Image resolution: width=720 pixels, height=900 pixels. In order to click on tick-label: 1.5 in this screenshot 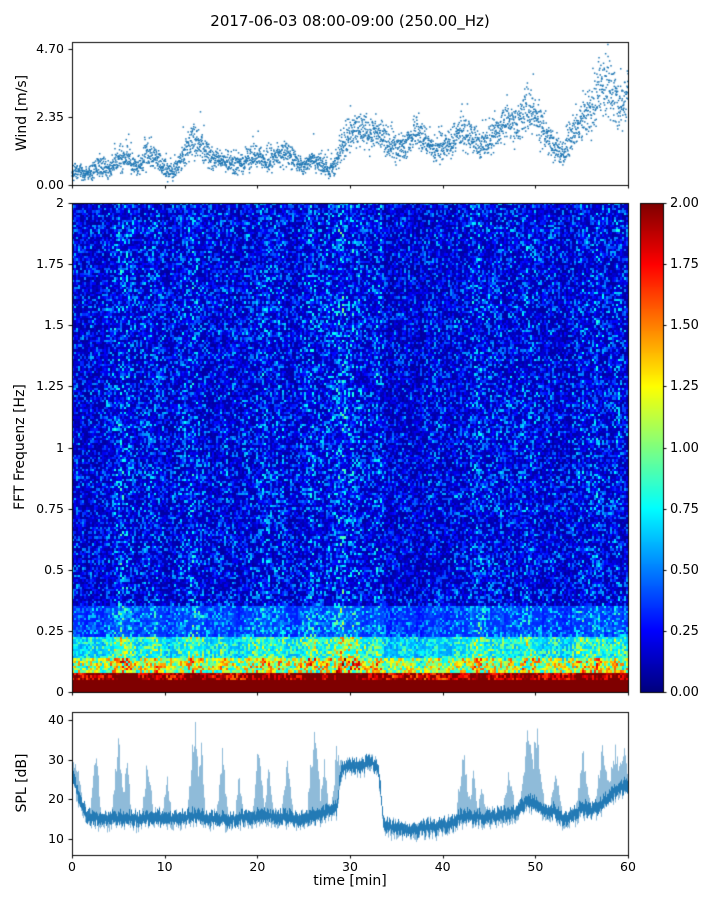, I will do `click(54, 325)`.